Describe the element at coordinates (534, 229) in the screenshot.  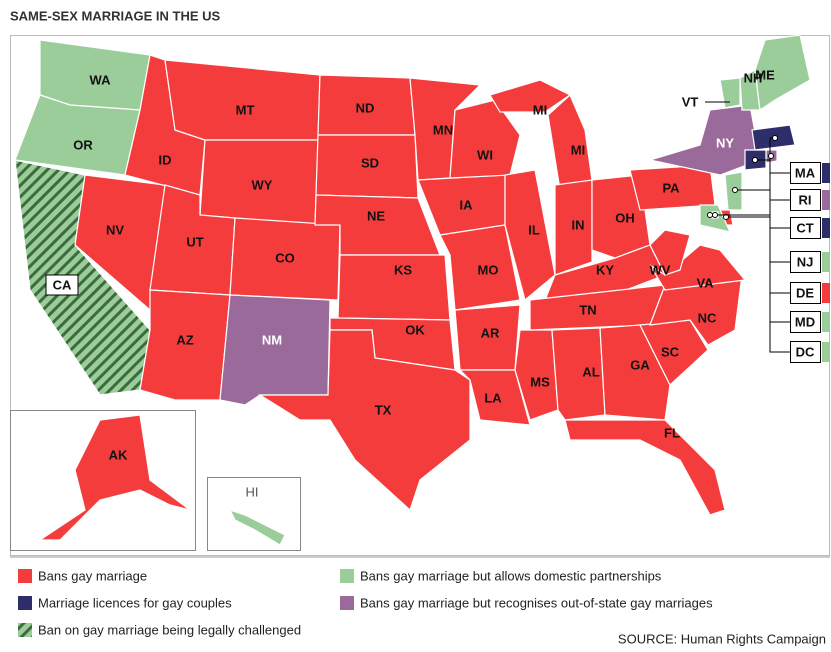
I see `state-label: IL` at that location.